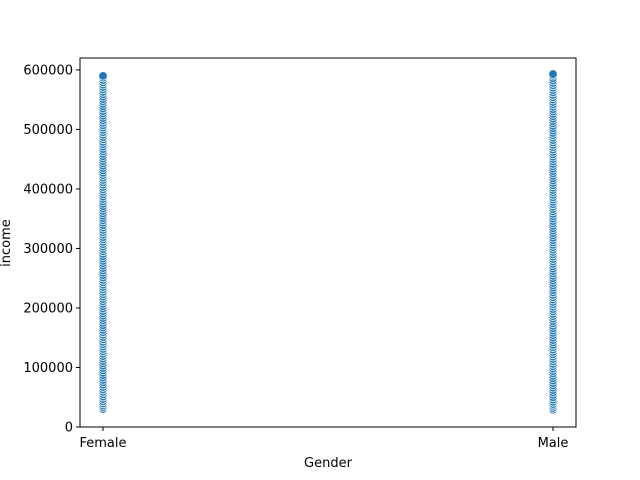  Describe the element at coordinates (48, 70) in the screenshot. I see `y-tick-label: 600000` at that location.